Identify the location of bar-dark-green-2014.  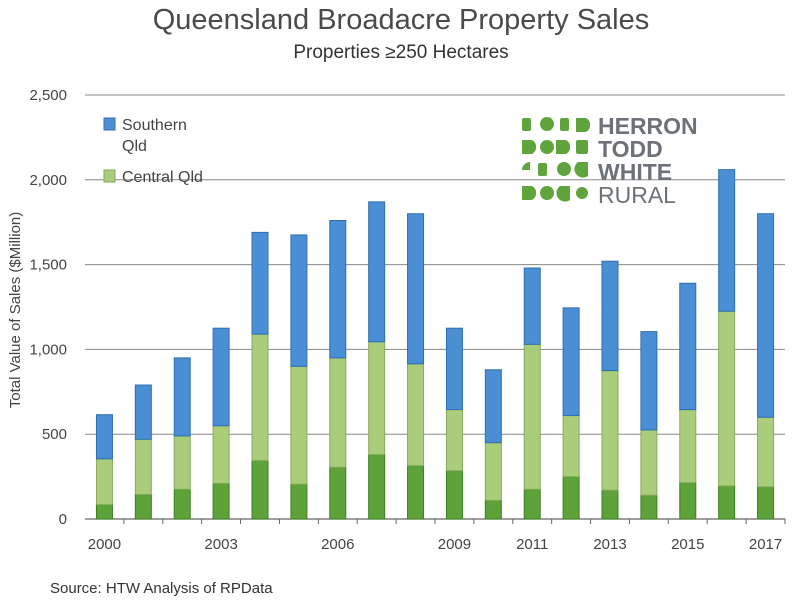
(649, 507).